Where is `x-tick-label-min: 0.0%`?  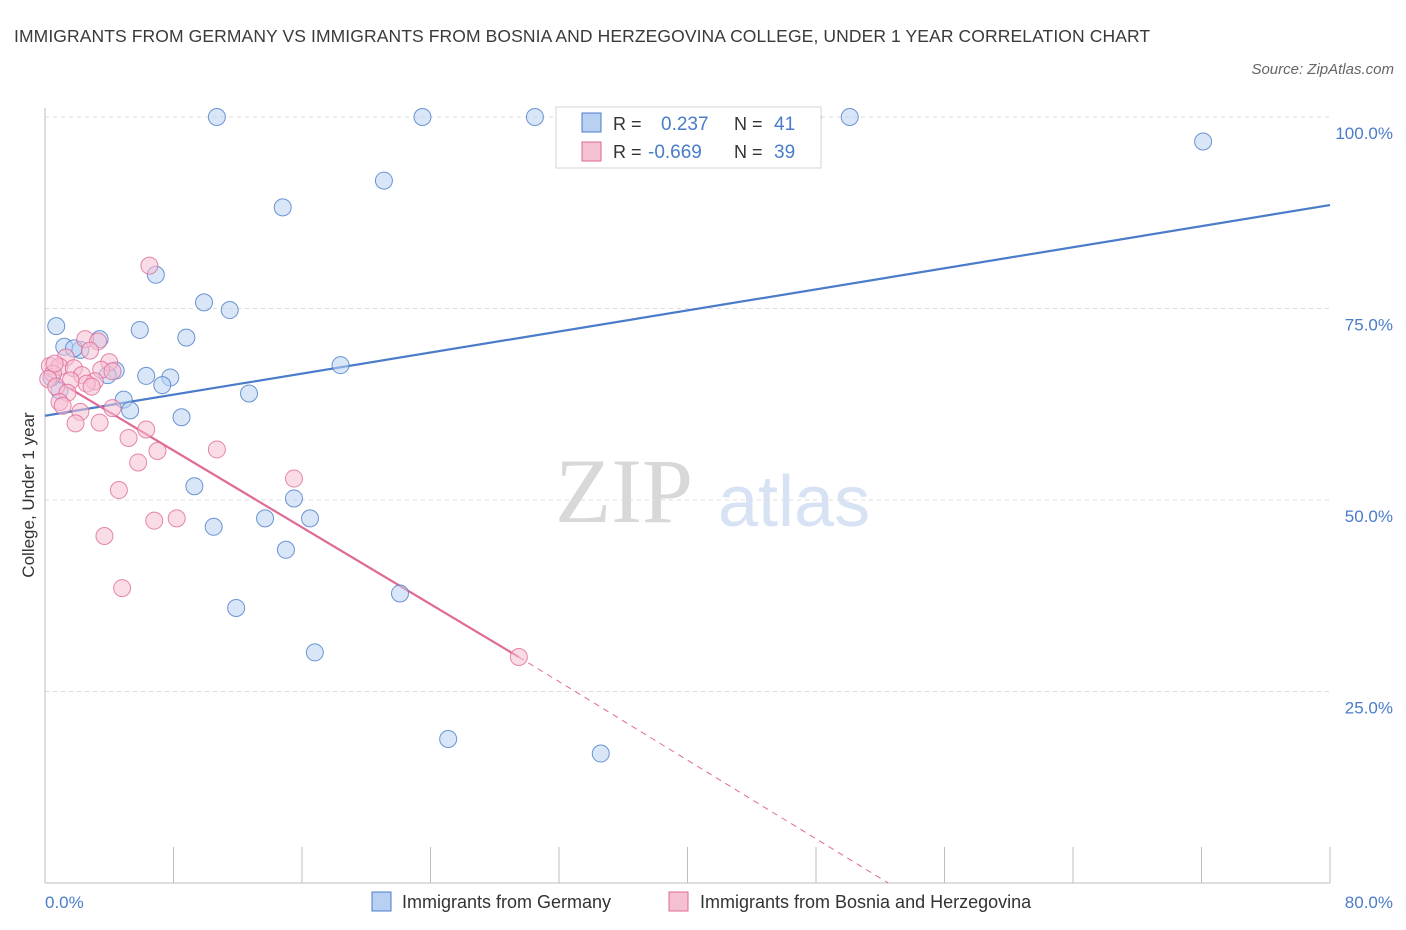 x-tick-label-min: 0.0% is located at coordinates (64, 902).